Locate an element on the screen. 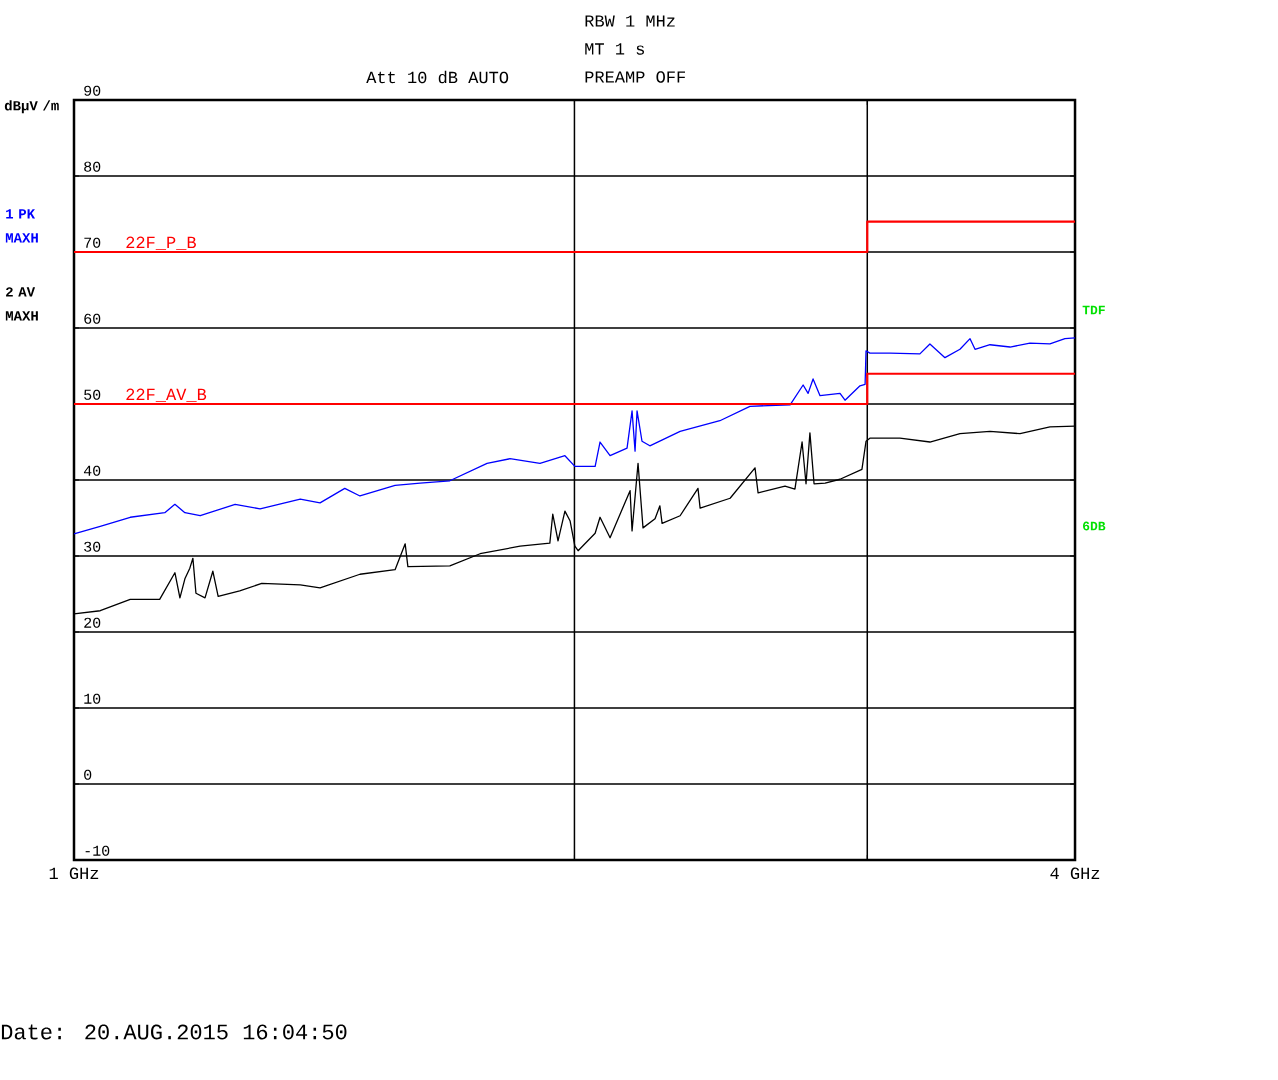 The width and height of the screenshot is (1278, 1080). text: Date: 20.AUG.2015 16:04:50 is located at coordinates (174, 1032).